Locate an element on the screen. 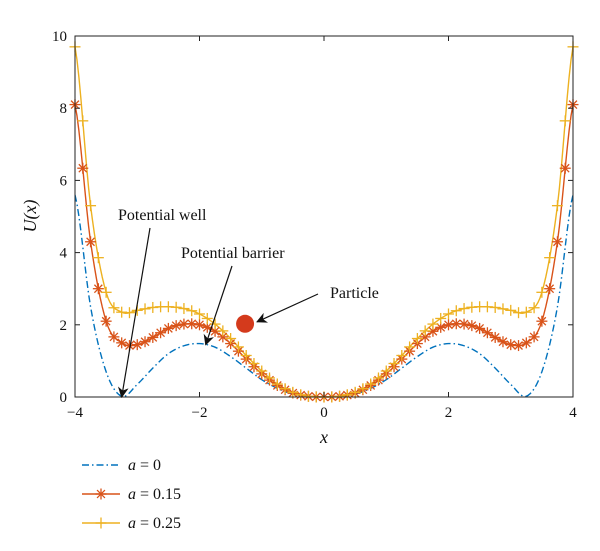  legend-item-a-0-15: a = 0.15 is located at coordinates (131, 494).